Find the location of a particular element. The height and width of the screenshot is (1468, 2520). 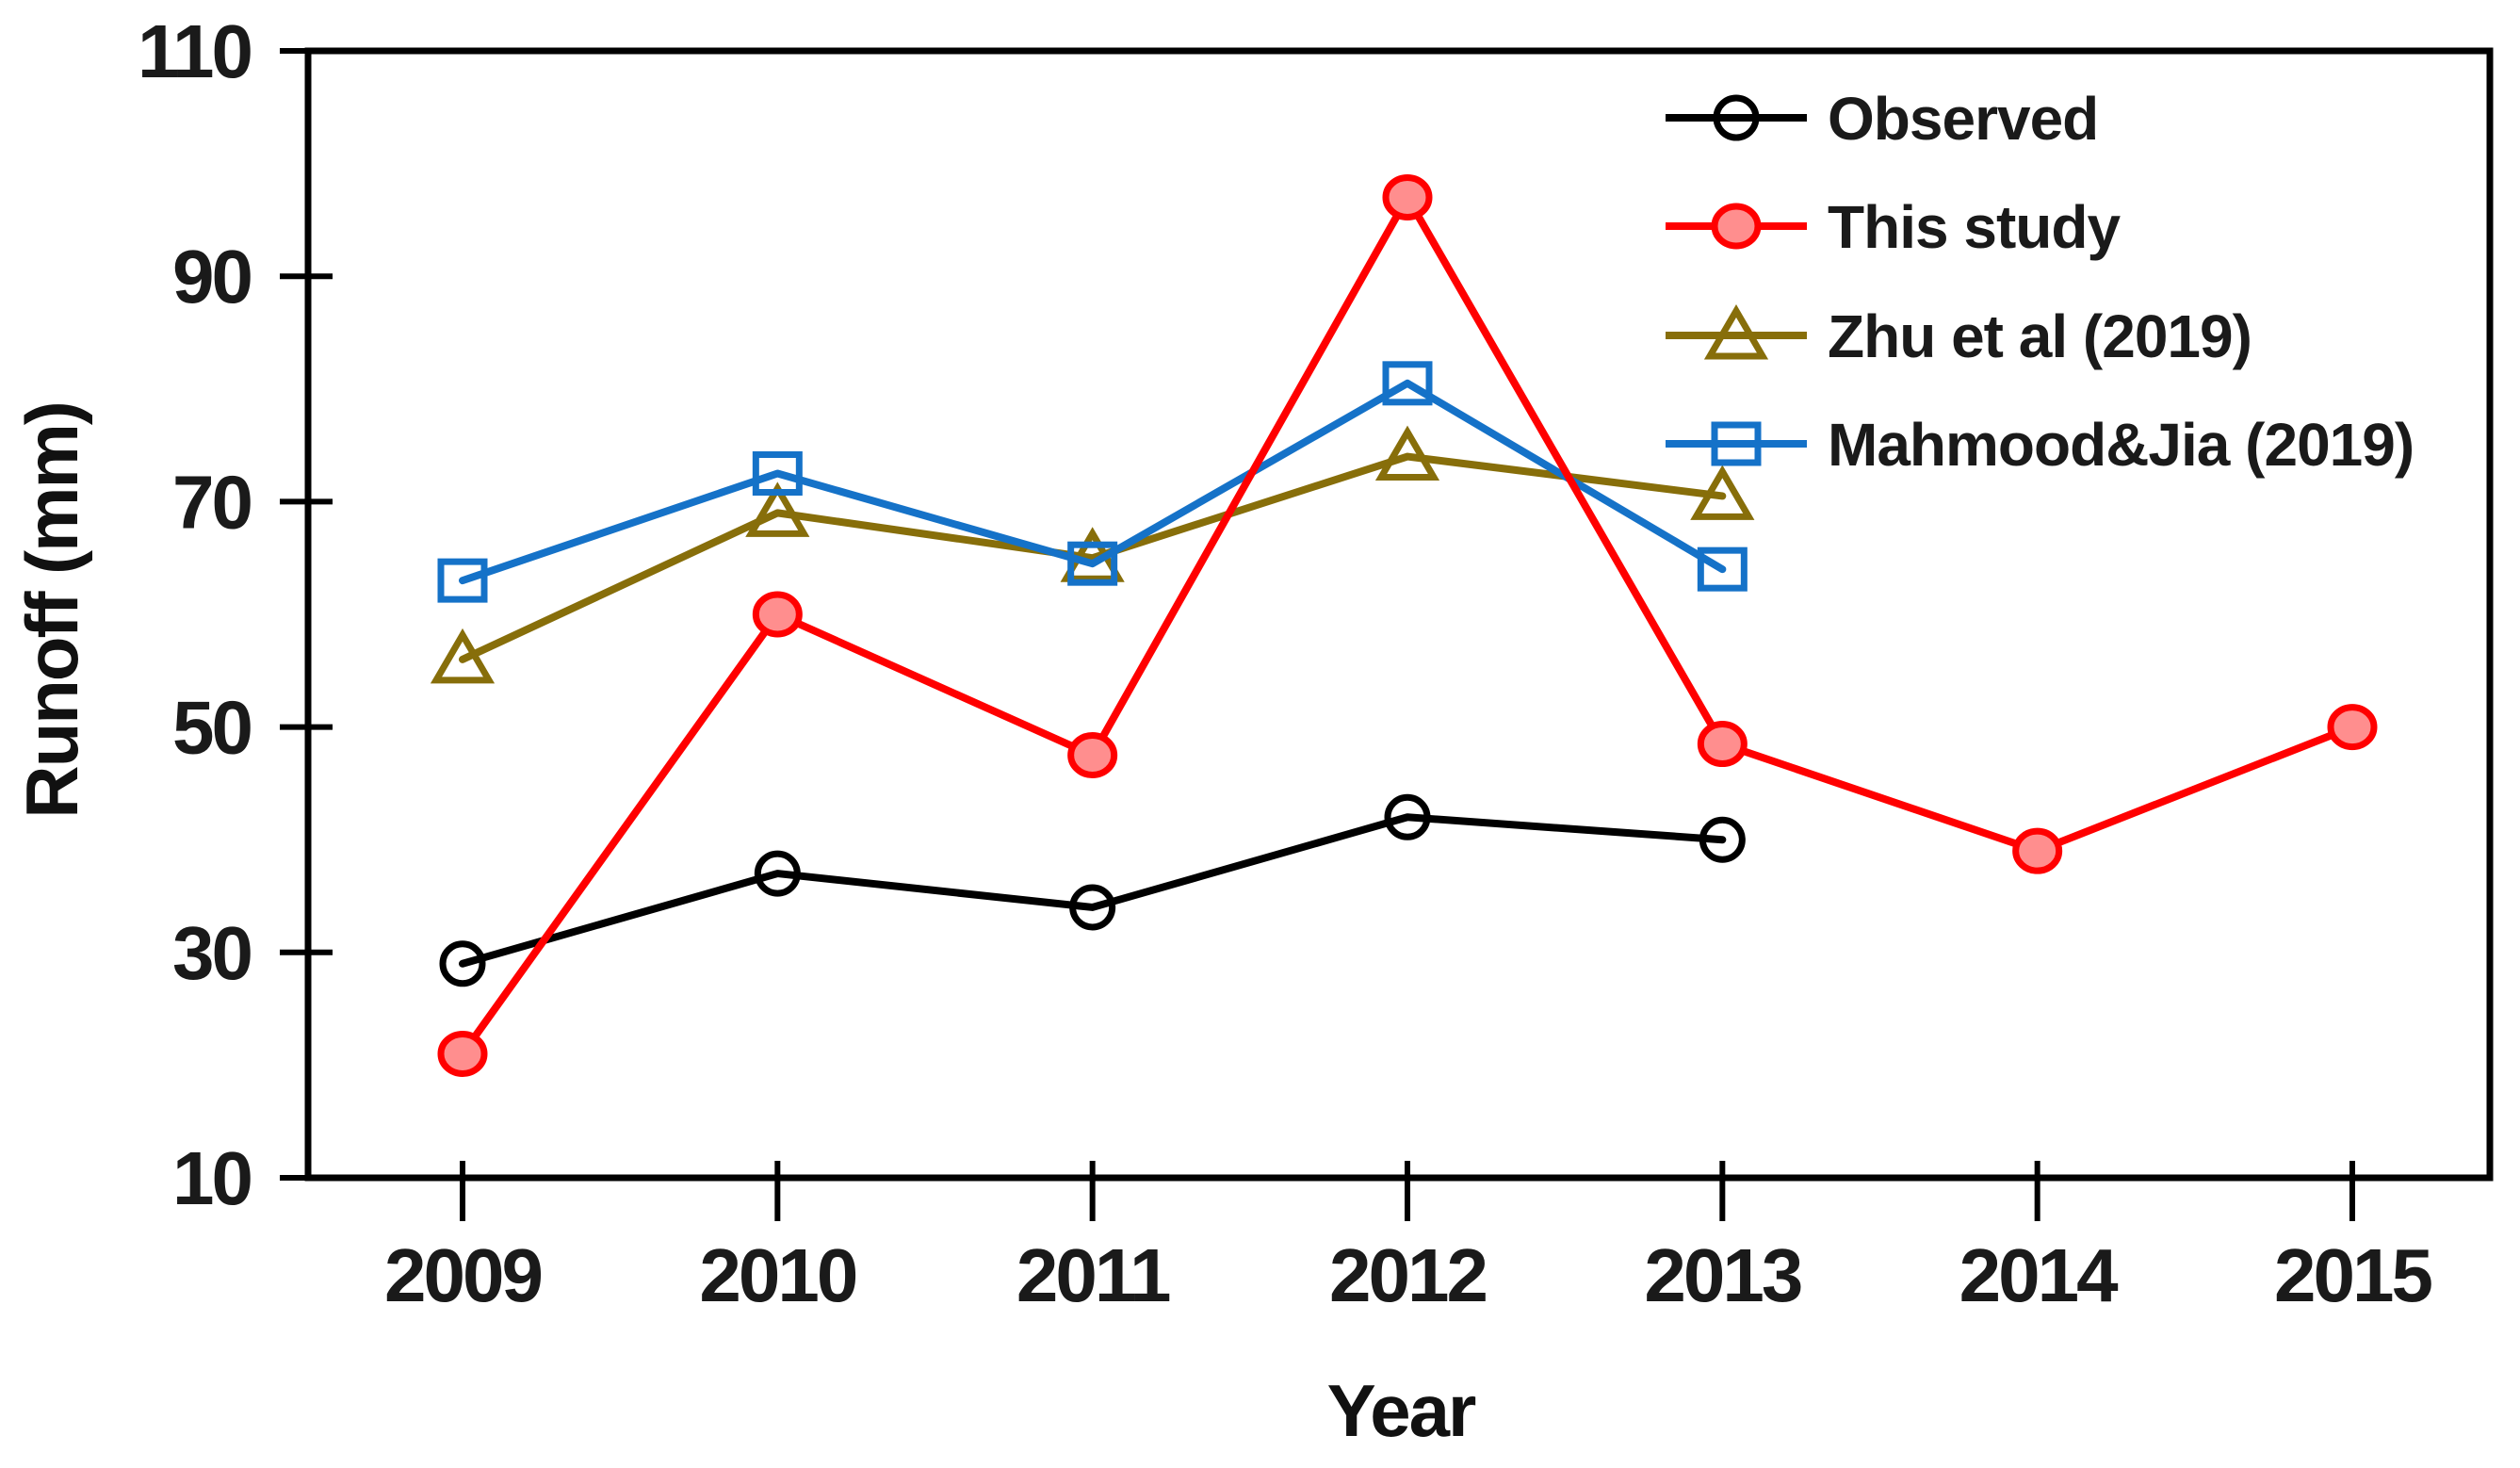

x-tick-label: 2010 is located at coordinates (777, 1275).